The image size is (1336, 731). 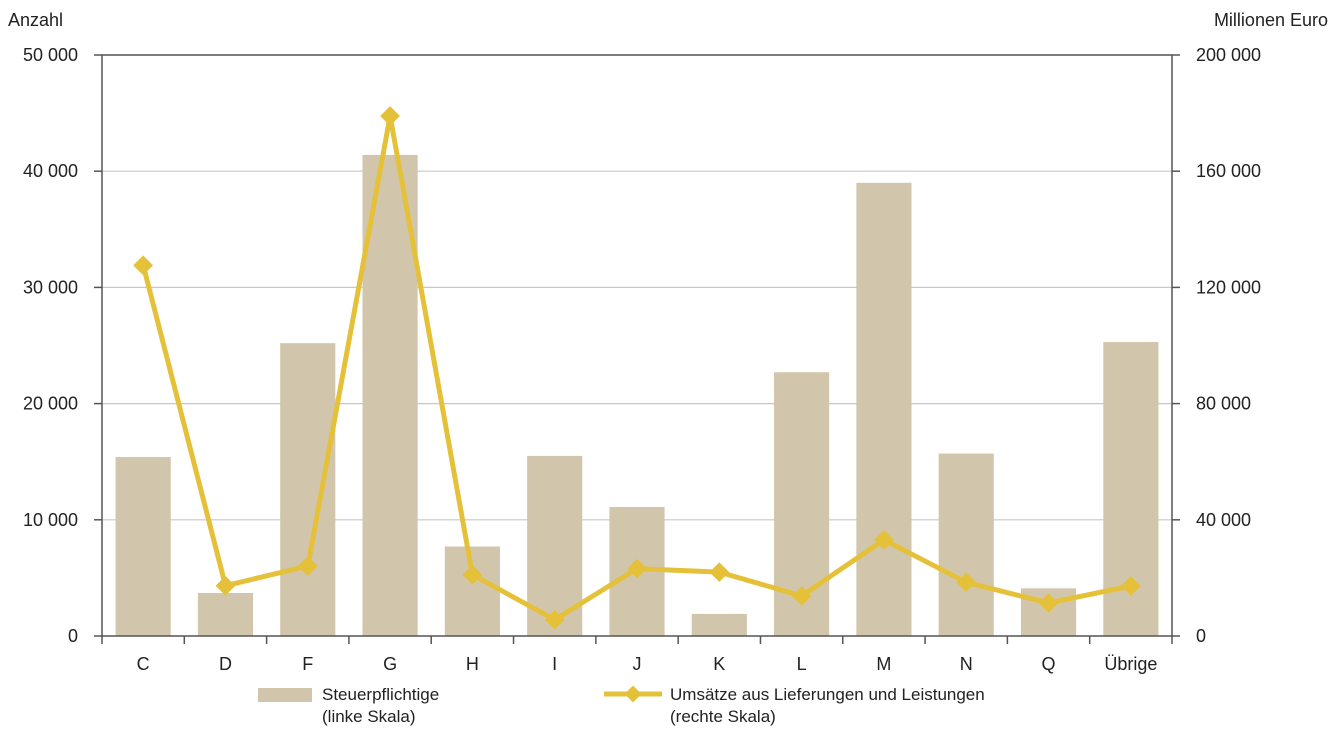 I want to click on legend-line-label-line1: Umsätze aus Lieferungen und Leistungen, so click(x=827, y=694).